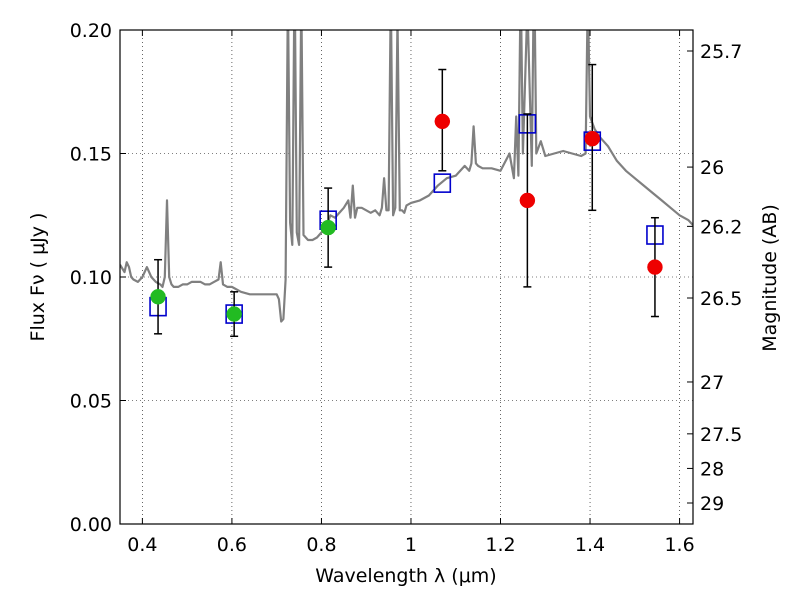 This screenshot has height=600, width=800. What do you see at coordinates (91, 31) in the screenshot?
I see `y-tick-label: 0.20` at bounding box center [91, 31].